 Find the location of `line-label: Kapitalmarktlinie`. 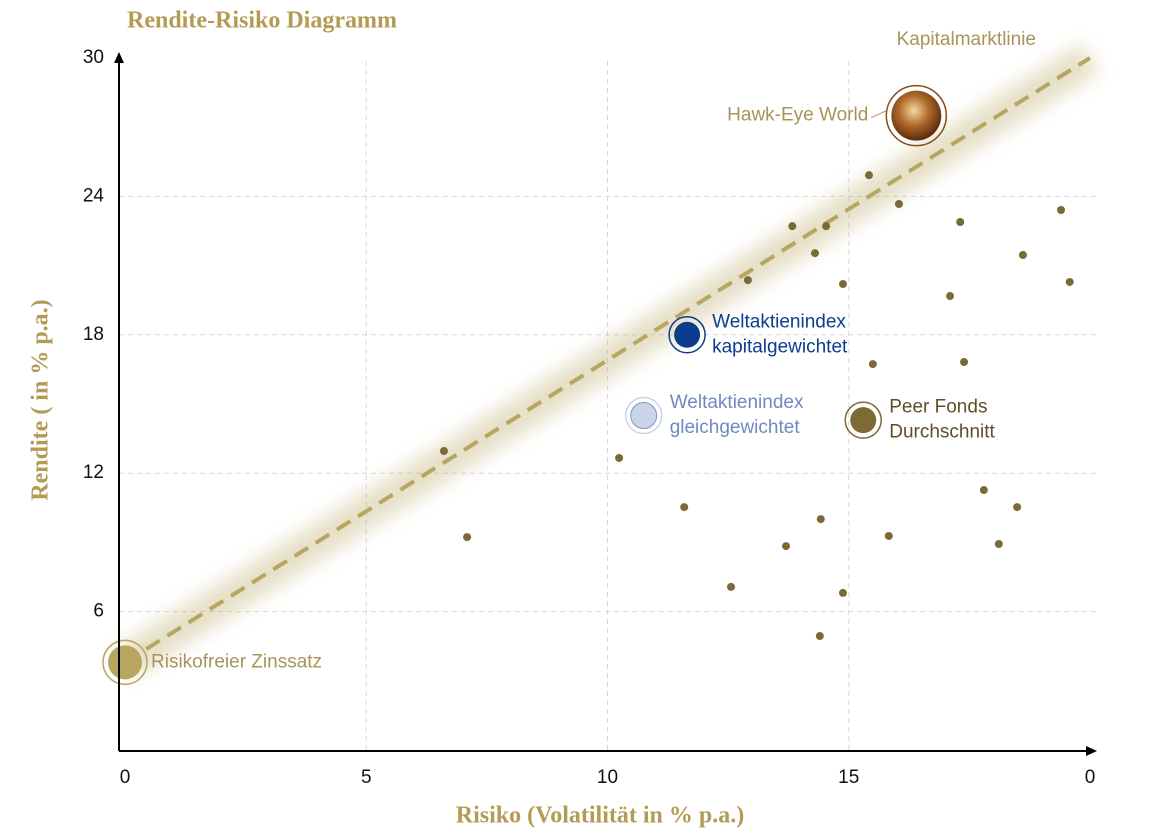

line-label: Kapitalmarktlinie is located at coordinates (966, 39).